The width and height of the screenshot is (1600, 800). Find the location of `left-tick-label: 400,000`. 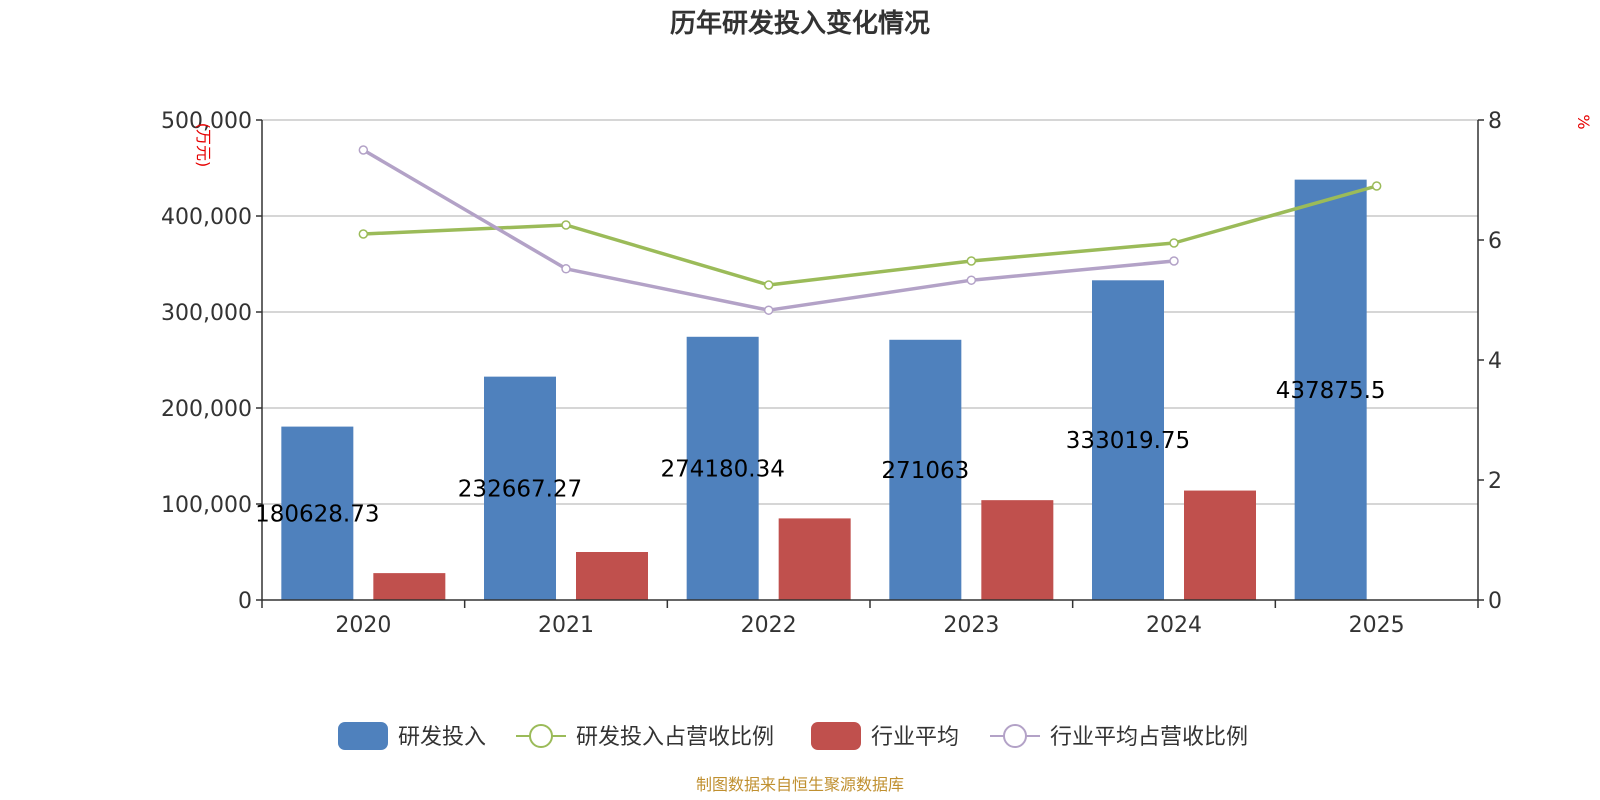

left-tick-label: 400,000 is located at coordinates (206, 217).